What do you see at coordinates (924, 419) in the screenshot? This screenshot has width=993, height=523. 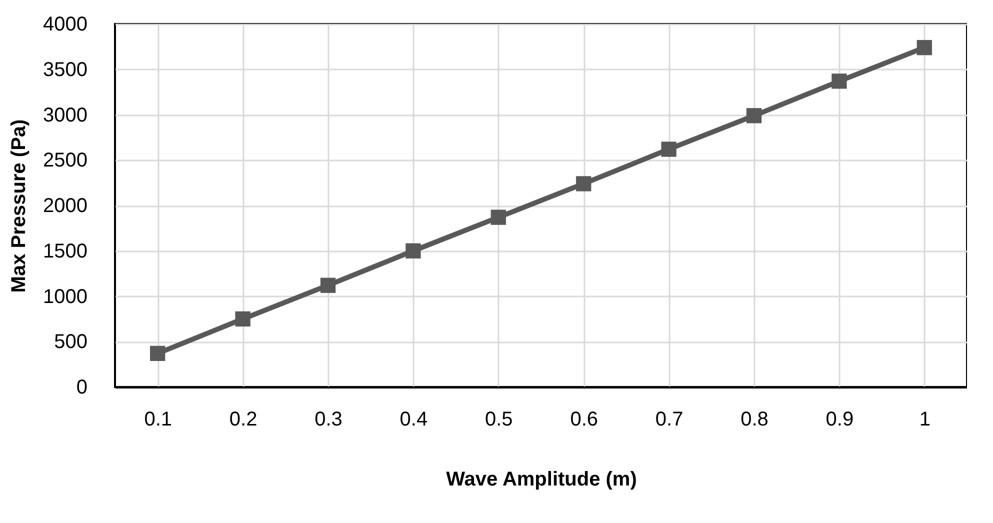 I see `x-tick-label: 1` at bounding box center [924, 419].